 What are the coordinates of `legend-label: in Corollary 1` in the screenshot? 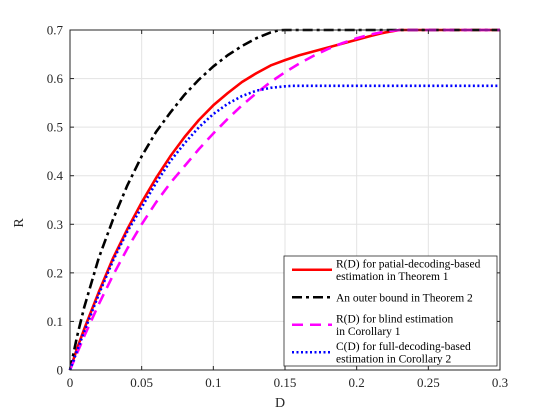 It's located at (368, 332).